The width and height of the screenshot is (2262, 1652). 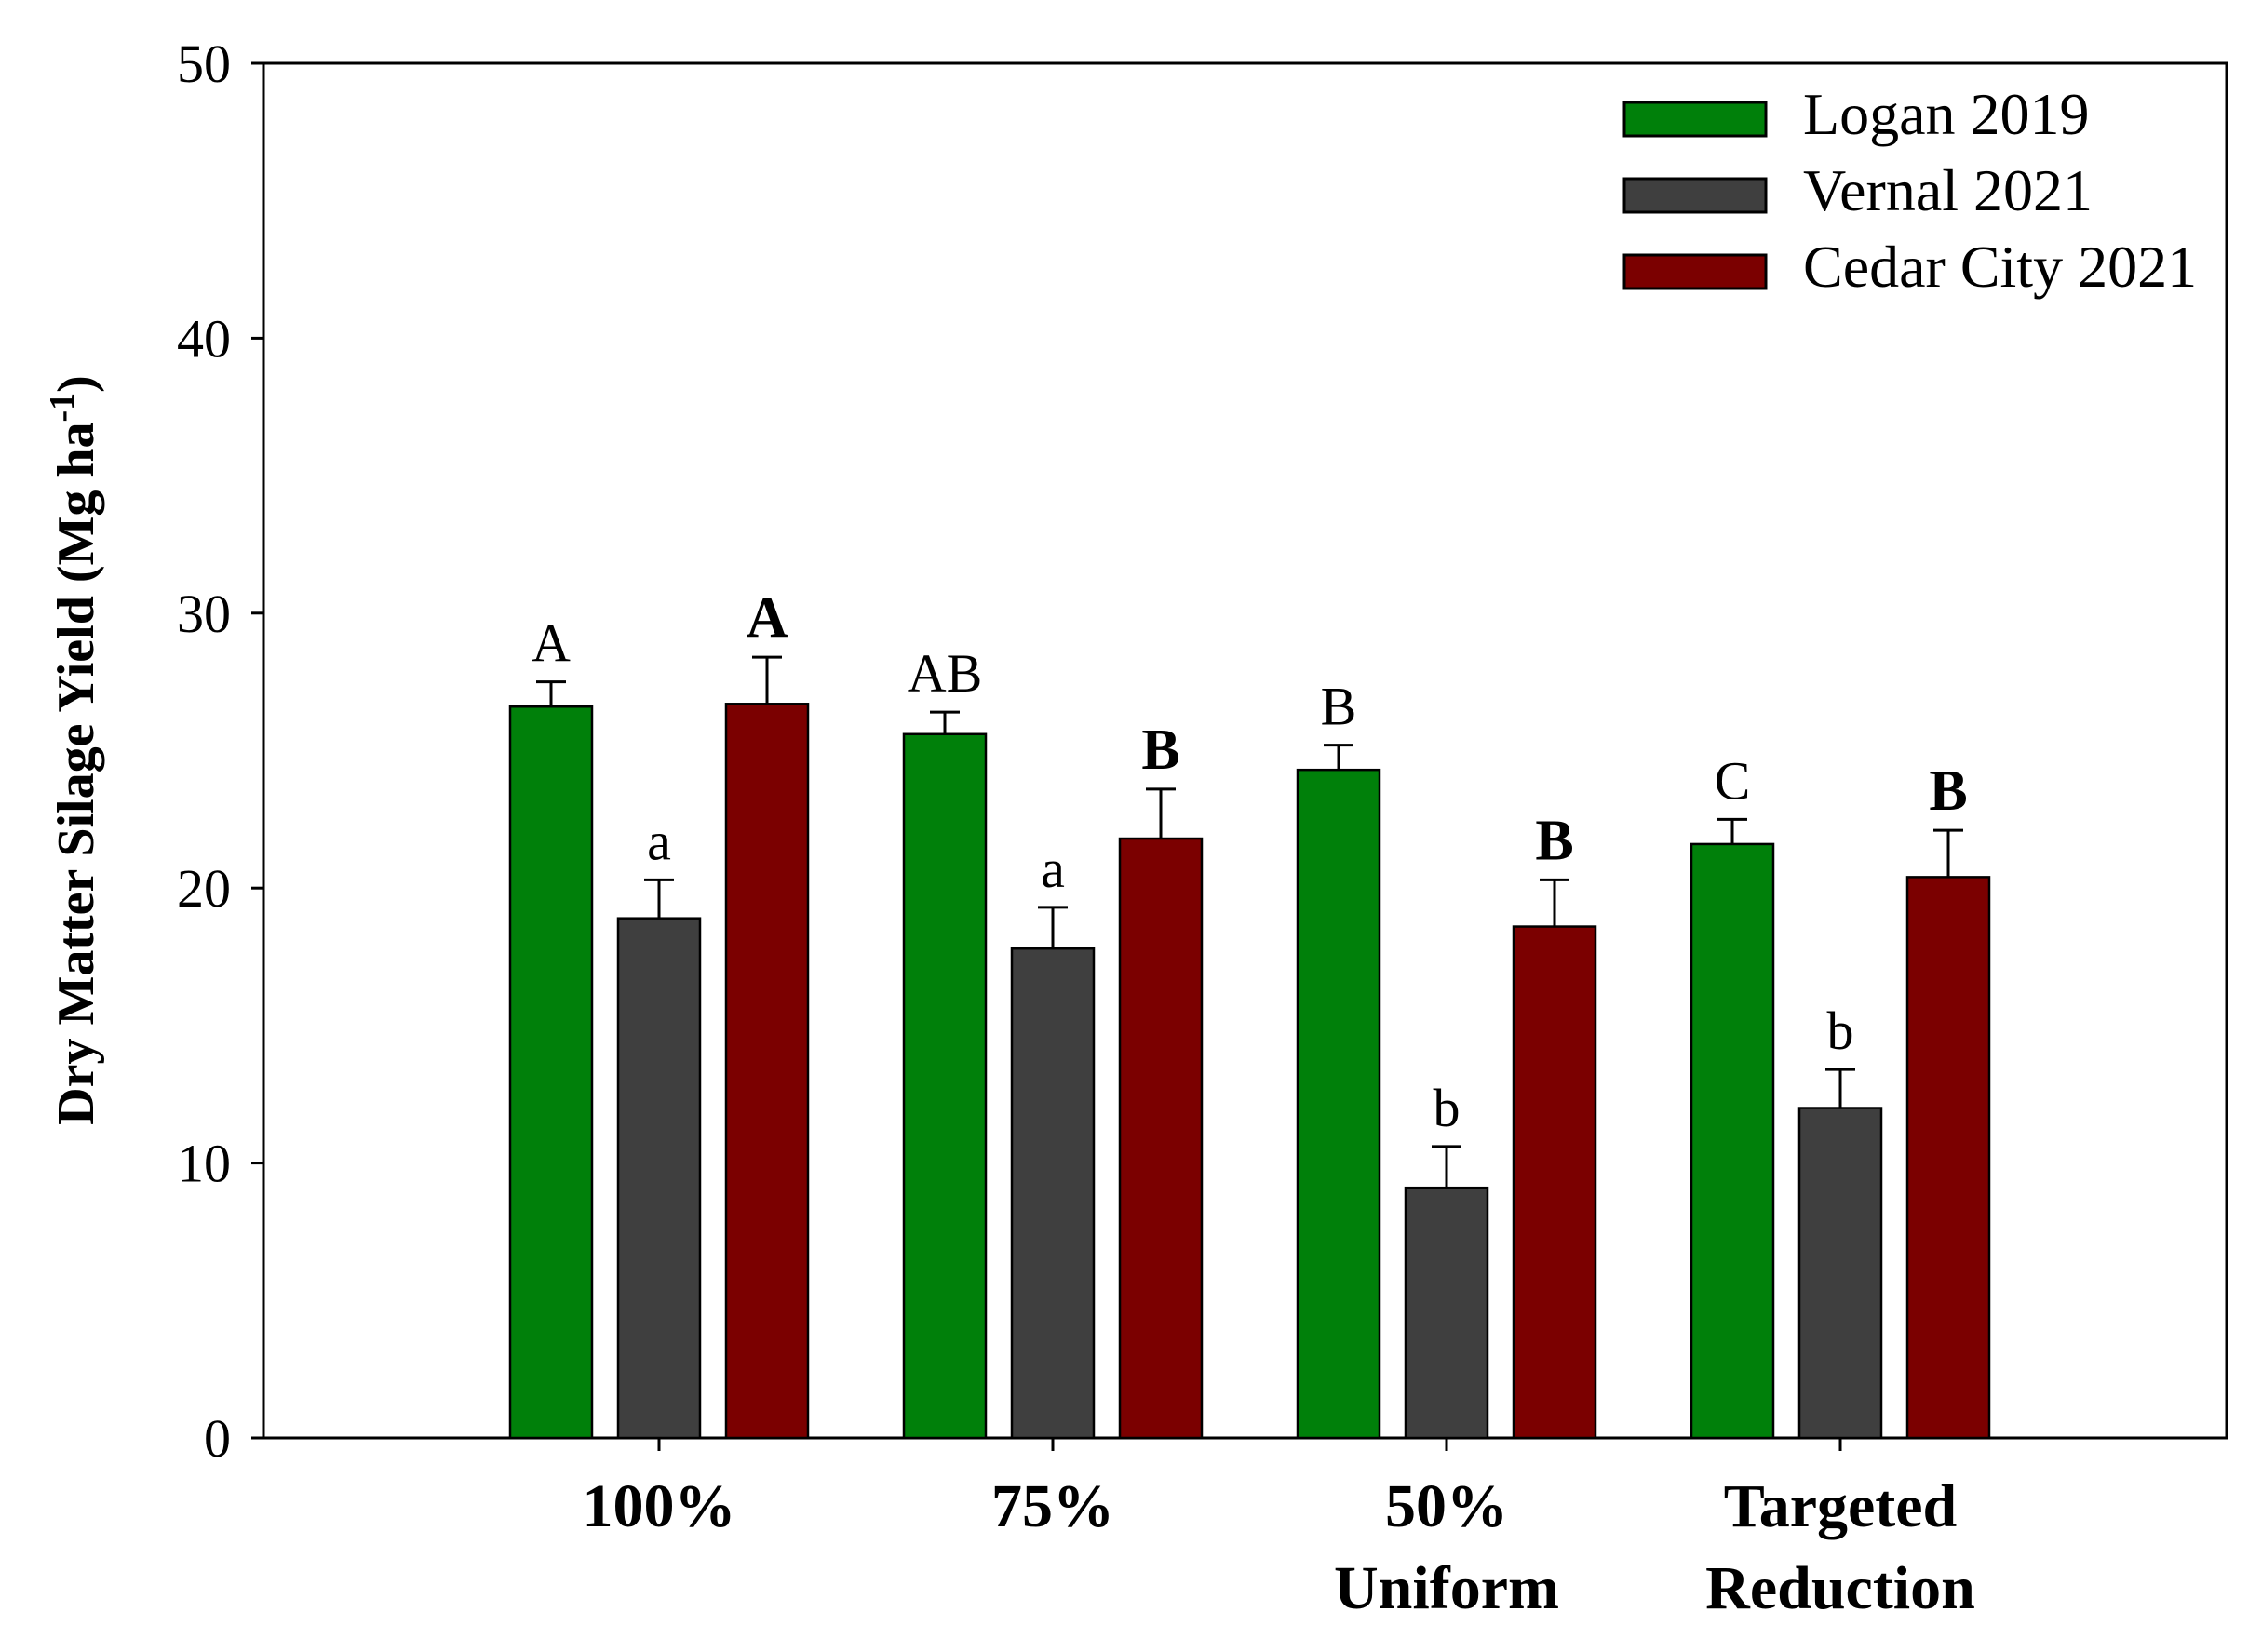 What do you see at coordinates (204, 339) in the screenshot?
I see `y-tick-label: 40` at bounding box center [204, 339].